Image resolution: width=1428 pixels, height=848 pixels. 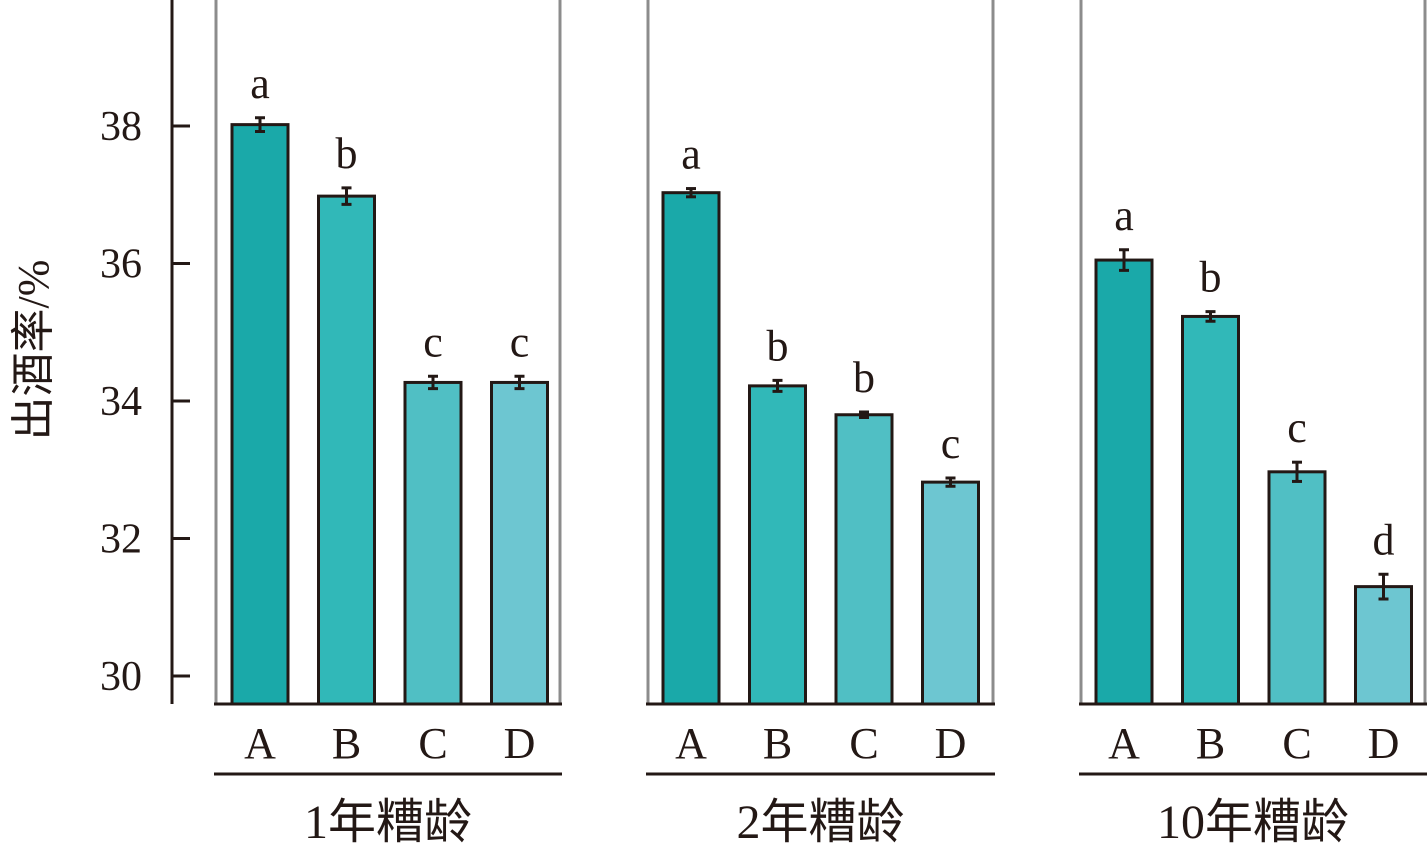 What do you see at coordinates (121, 402) in the screenshot?
I see `y-tick-label: 34` at bounding box center [121, 402].